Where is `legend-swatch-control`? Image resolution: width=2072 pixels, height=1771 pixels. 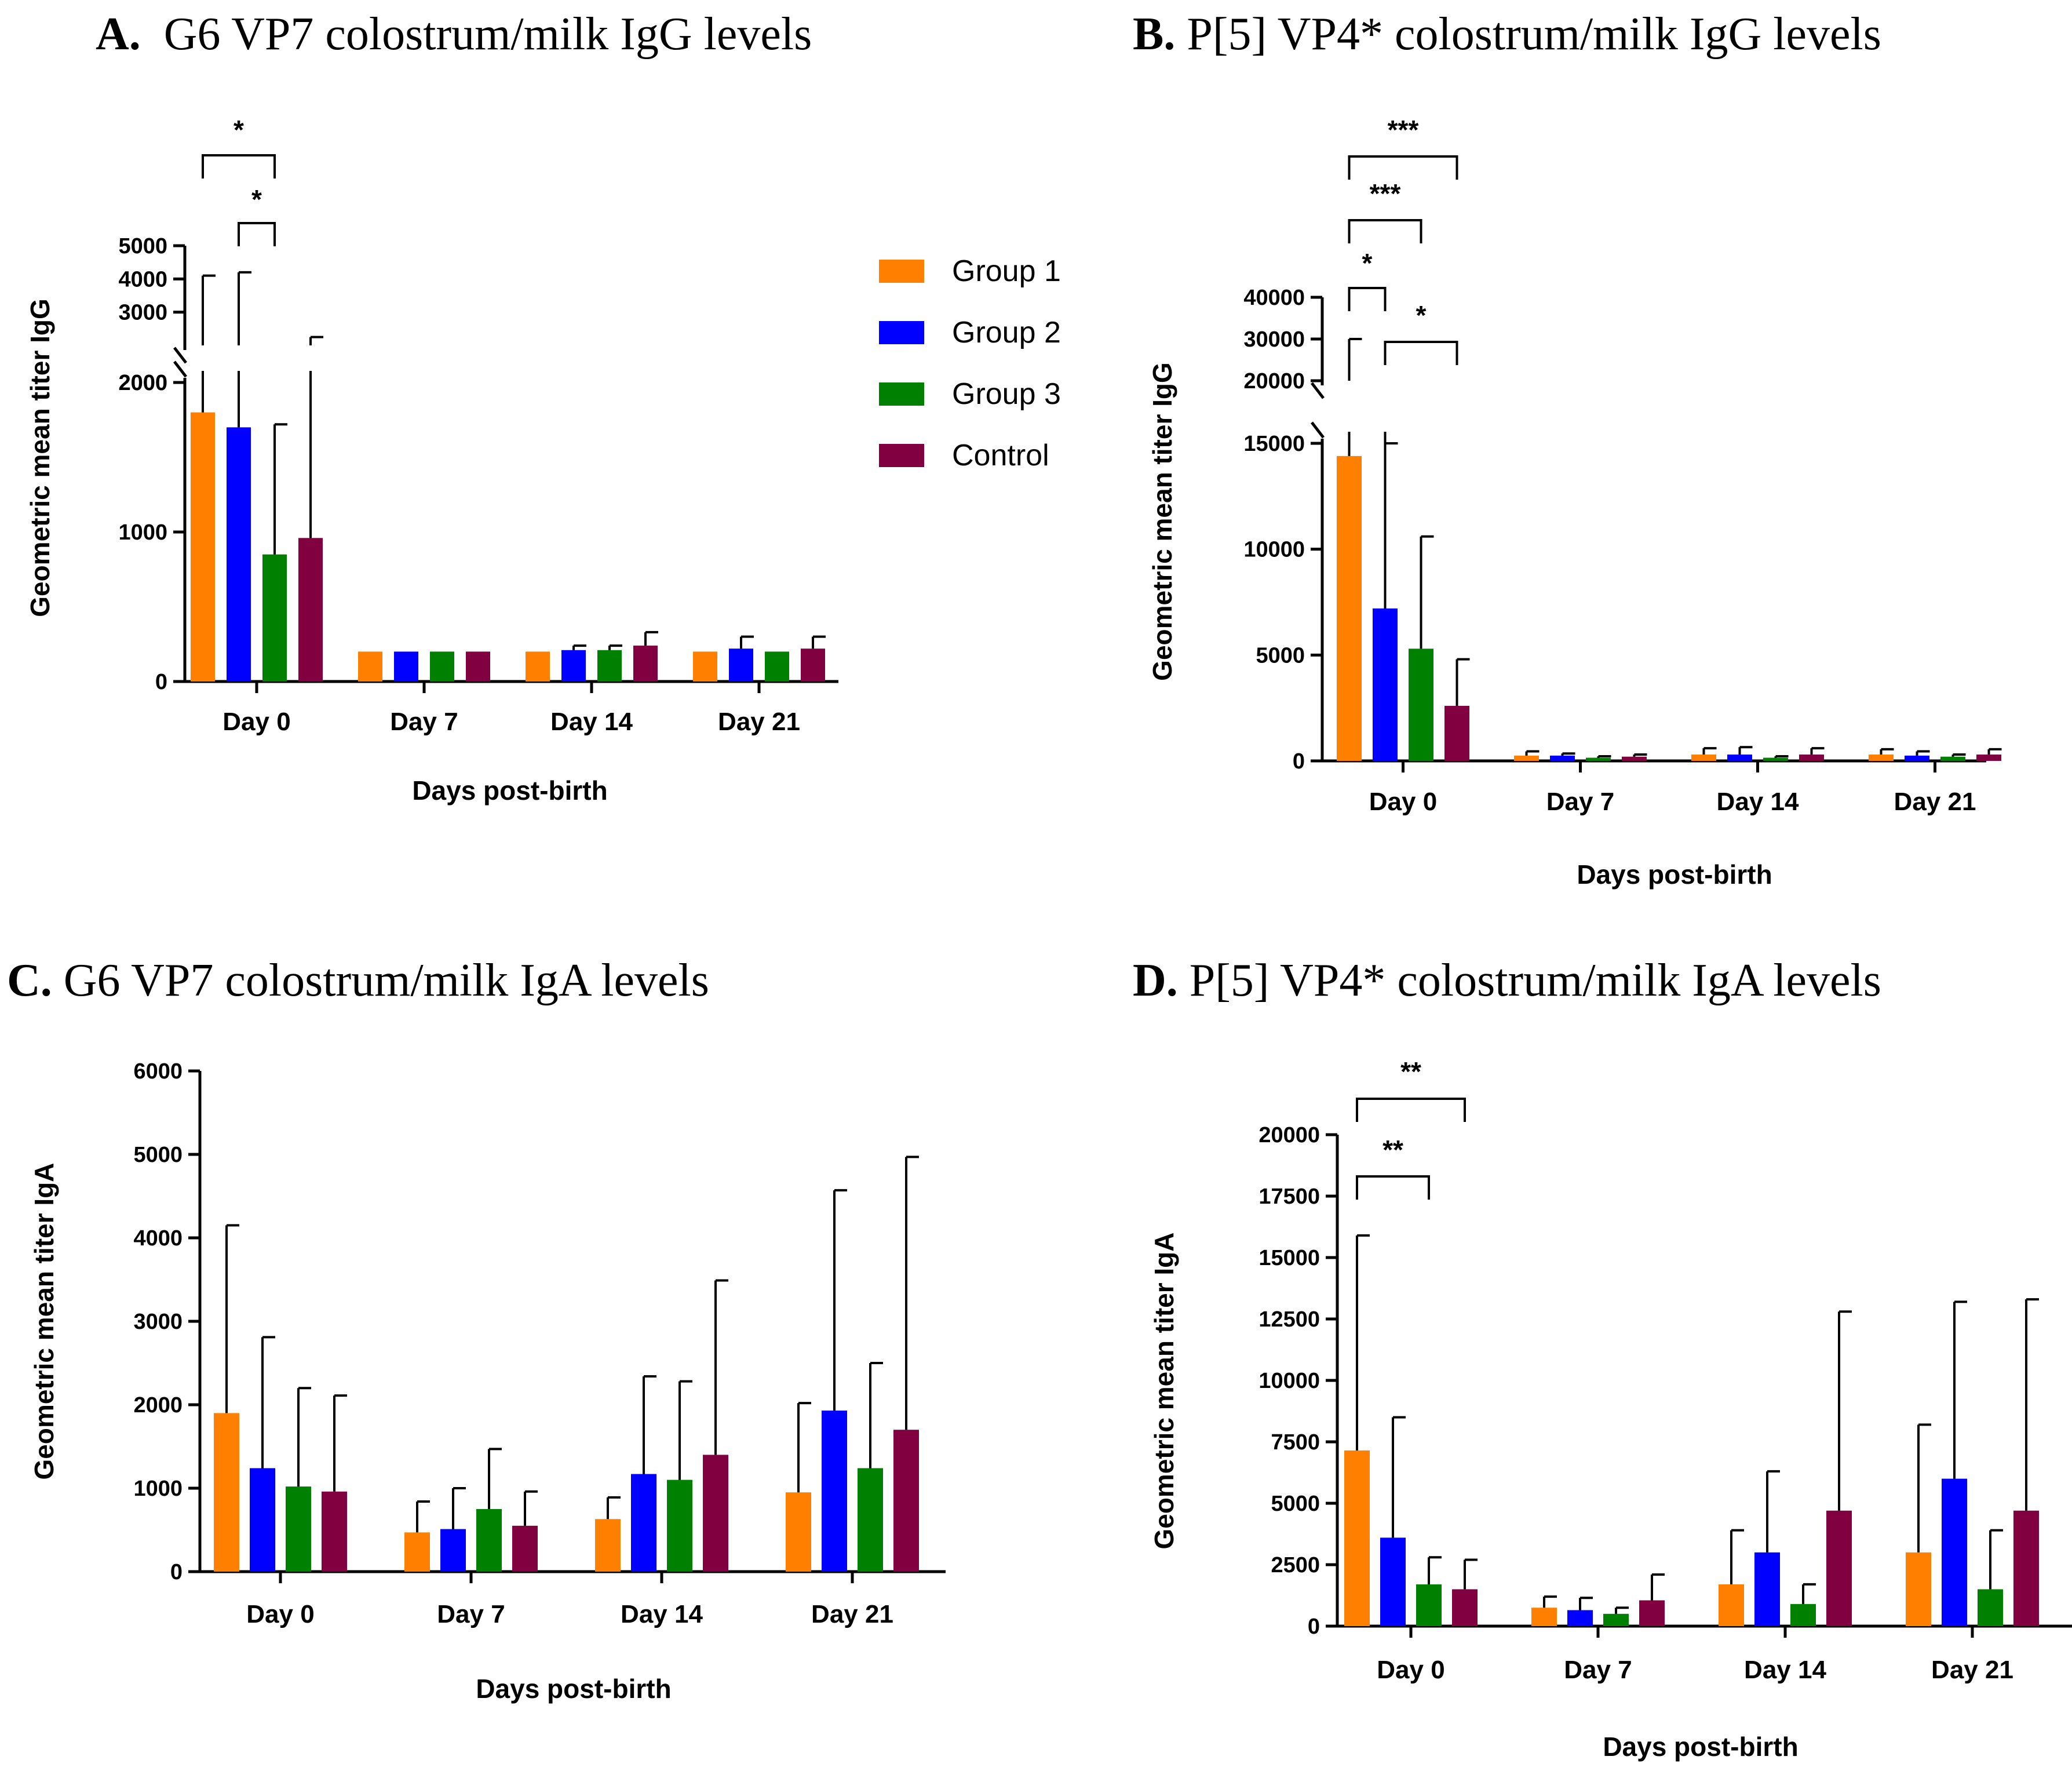
legend-swatch-control is located at coordinates (901, 455).